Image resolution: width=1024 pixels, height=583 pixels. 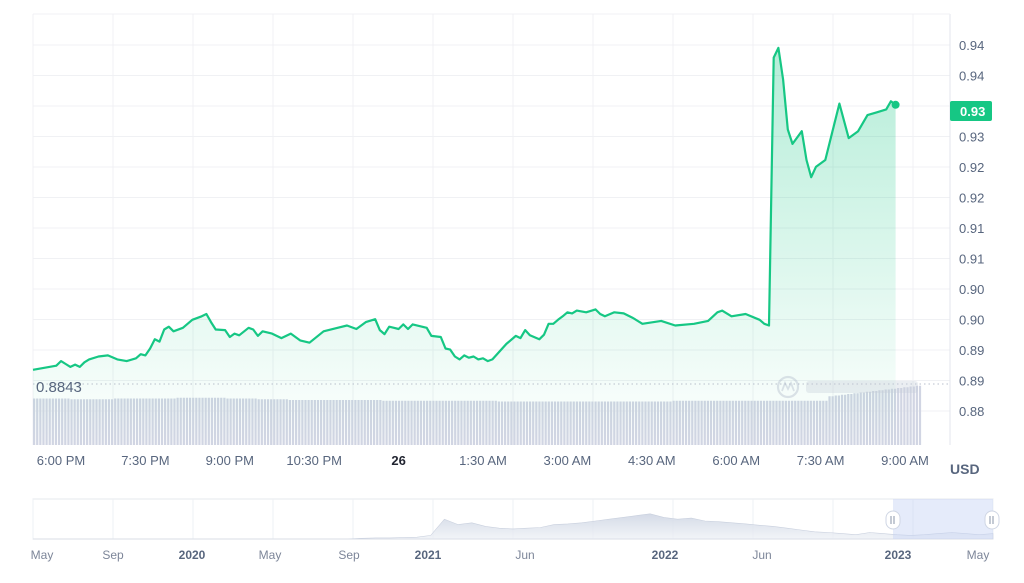 What do you see at coordinates (992, 520) in the screenshot?
I see `overview-right-handle` at bounding box center [992, 520].